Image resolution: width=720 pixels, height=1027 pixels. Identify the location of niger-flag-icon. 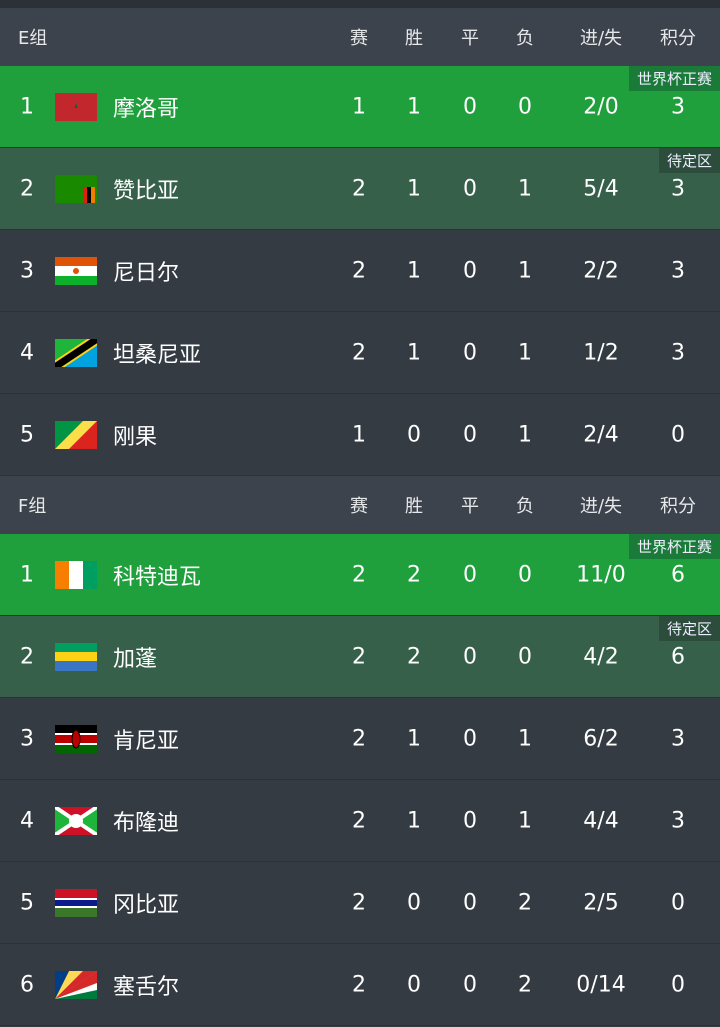
(76, 270).